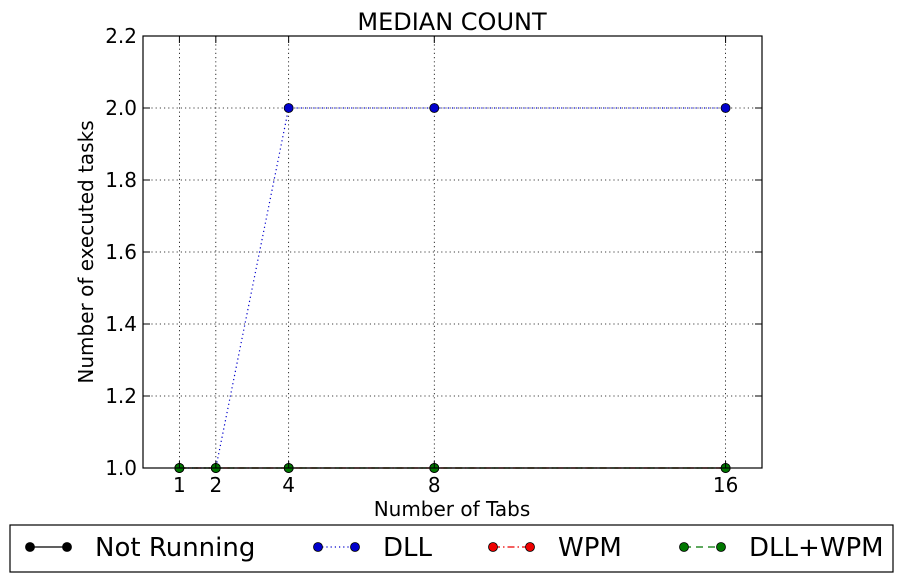 This screenshot has width=903, height=582. Describe the element at coordinates (175, 548) in the screenshot. I see `legend-label: Not Running` at that location.